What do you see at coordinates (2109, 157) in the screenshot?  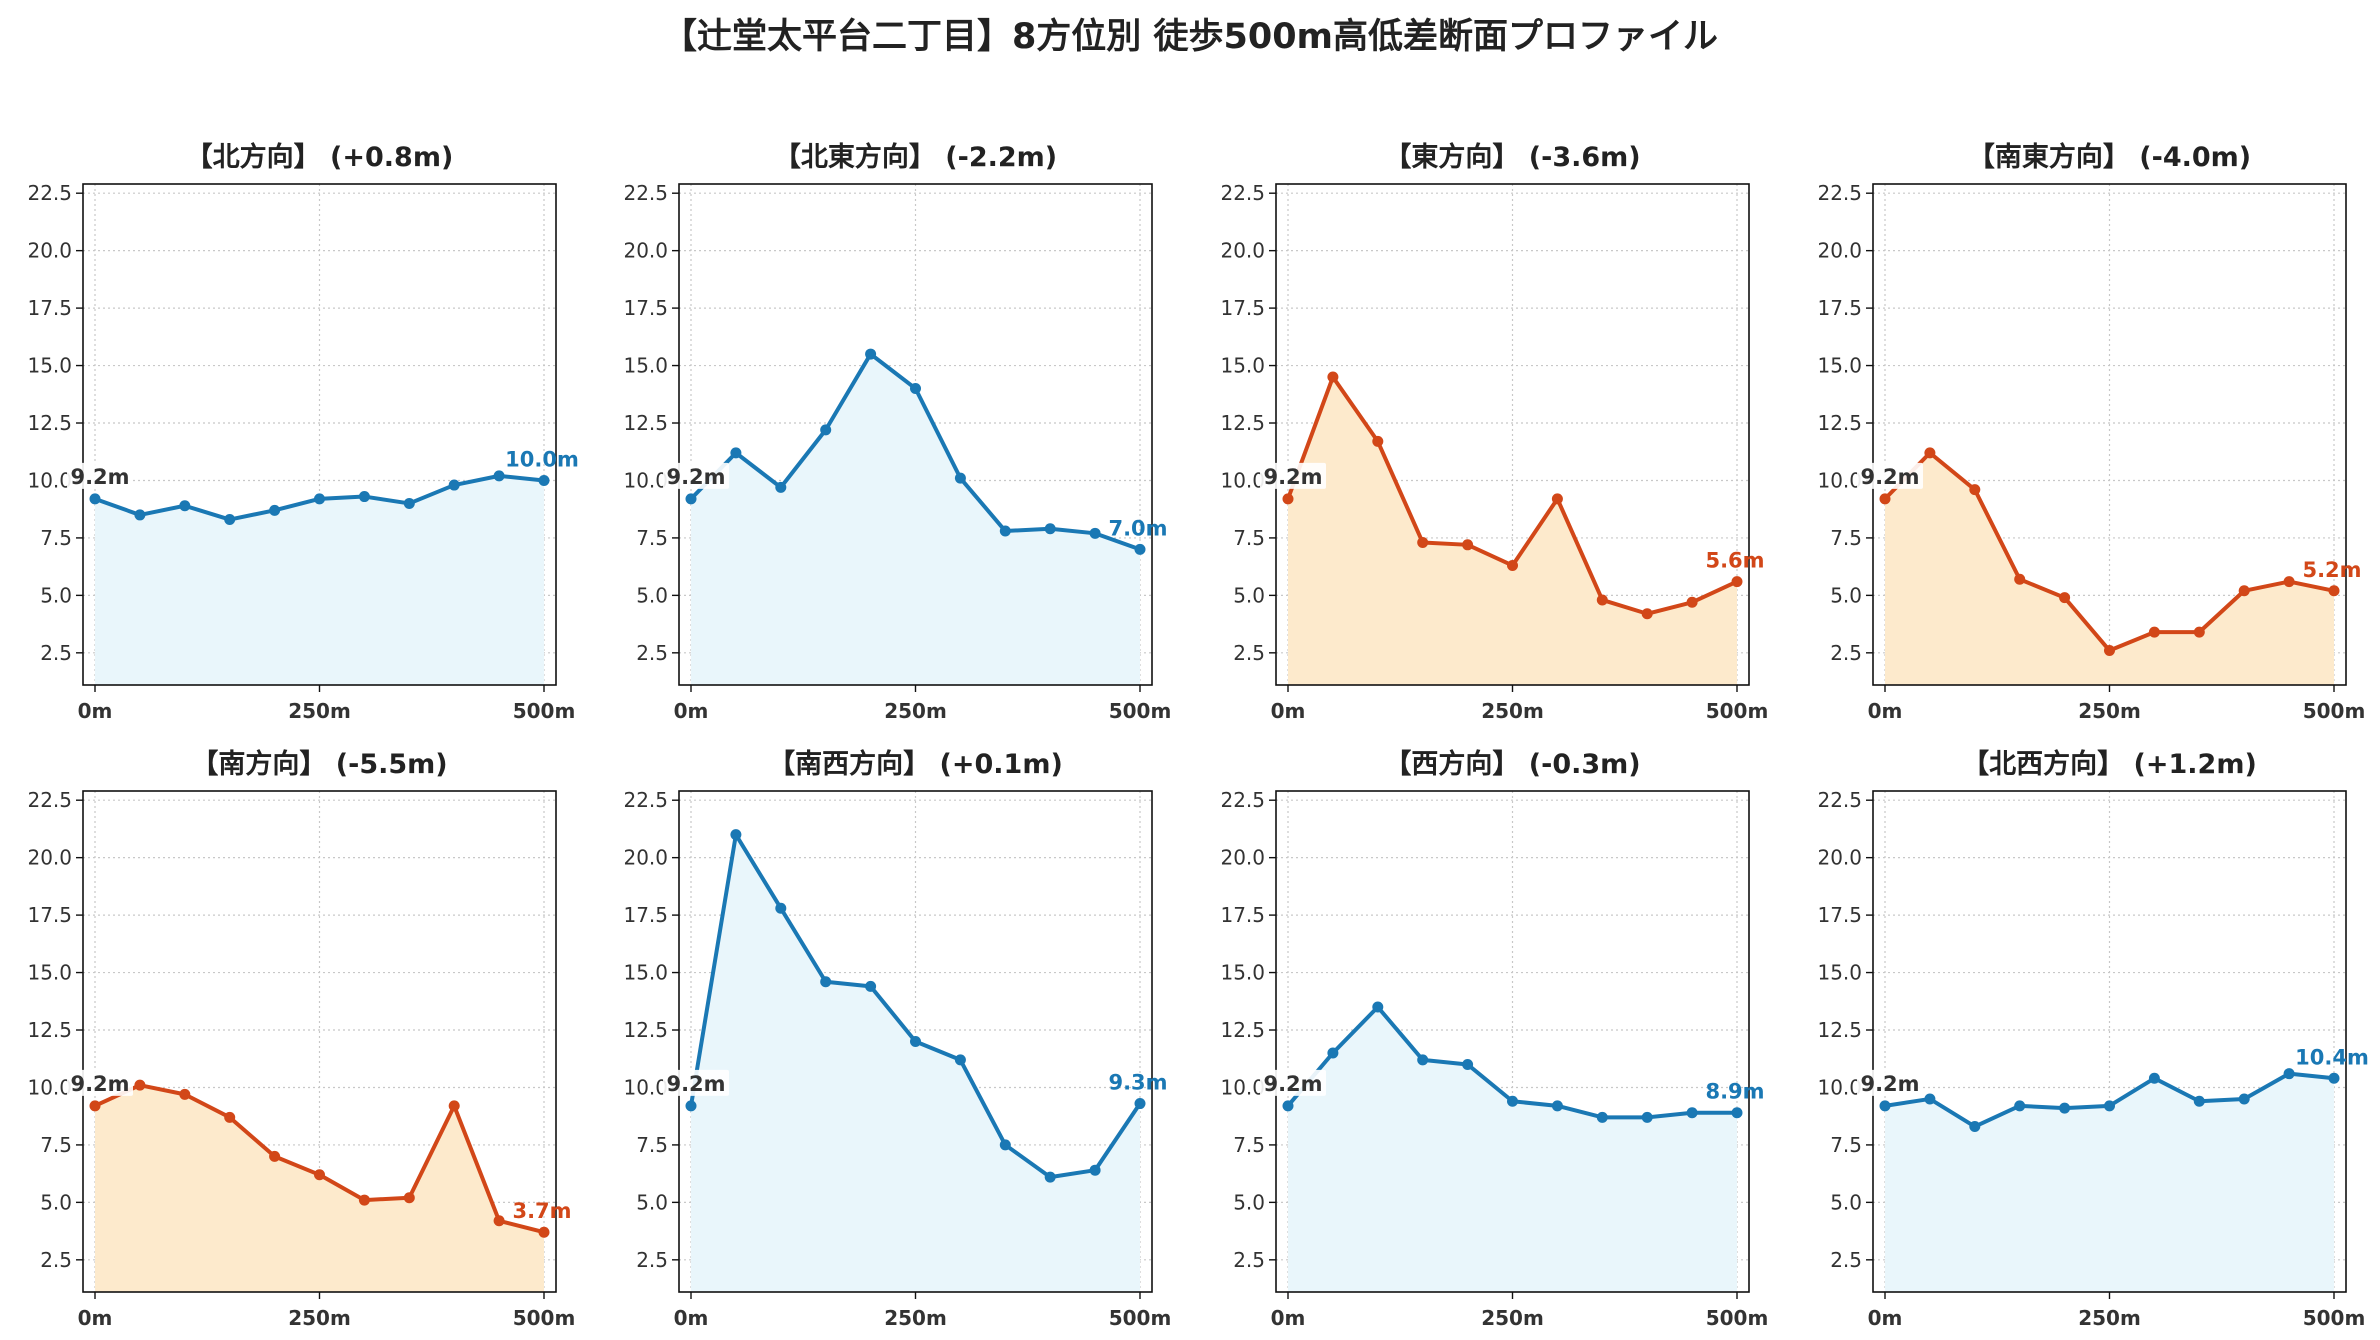 I see `panel-title: 【南東方向】 (-4.0m)` at bounding box center [2109, 157].